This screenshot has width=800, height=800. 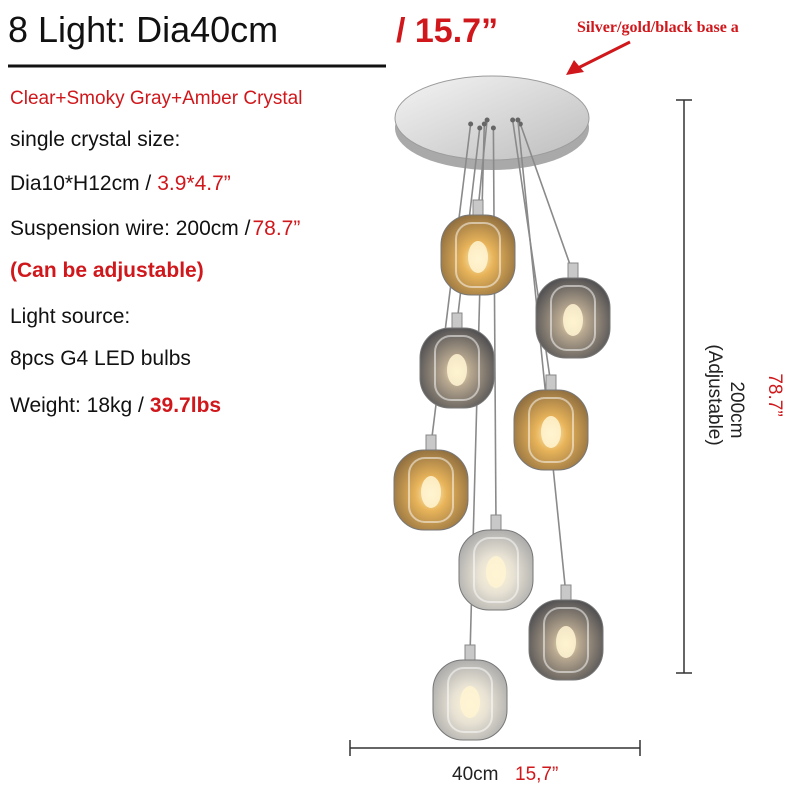 I want to click on spec-label: (Can be adjustable), so click(x=107, y=270).